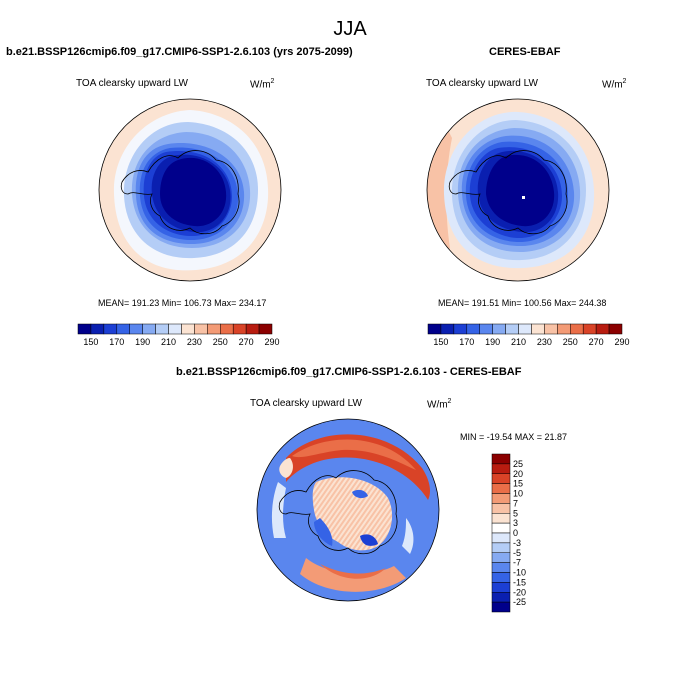 This screenshot has height=700, width=700. Describe the element at coordinates (220, 342) in the screenshot. I see `panel1-colorbar-tick-label: 250` at that location.